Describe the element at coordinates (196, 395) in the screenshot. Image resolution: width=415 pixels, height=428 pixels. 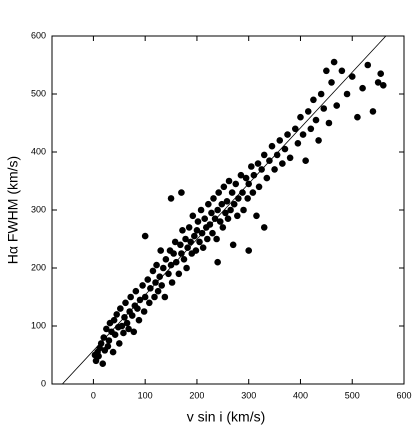
I see `x-tick-label: 200` at that location.